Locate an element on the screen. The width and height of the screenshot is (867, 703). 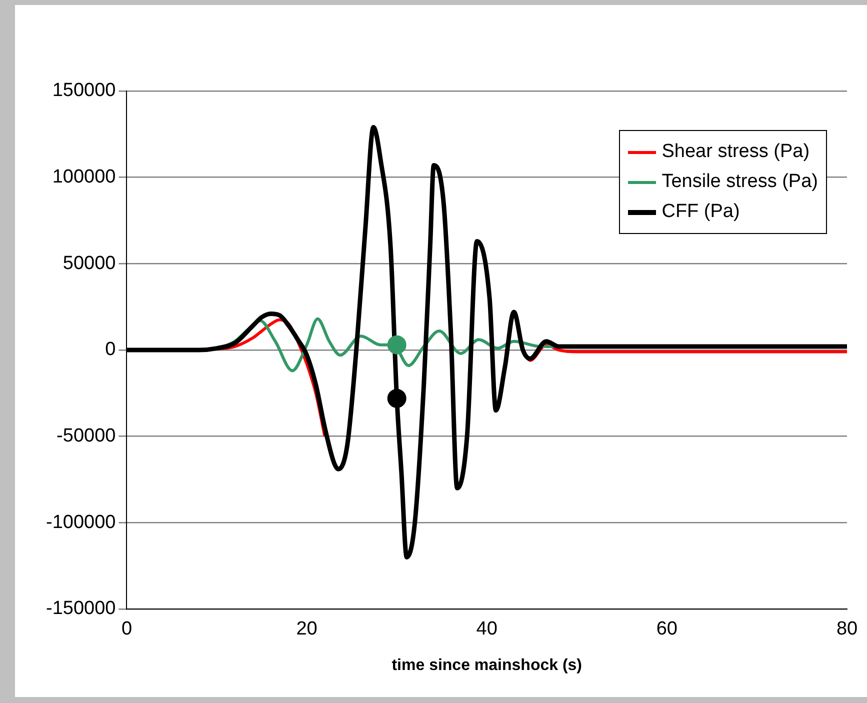
x-tick-label: 20 is located at coordinates (307, 629).